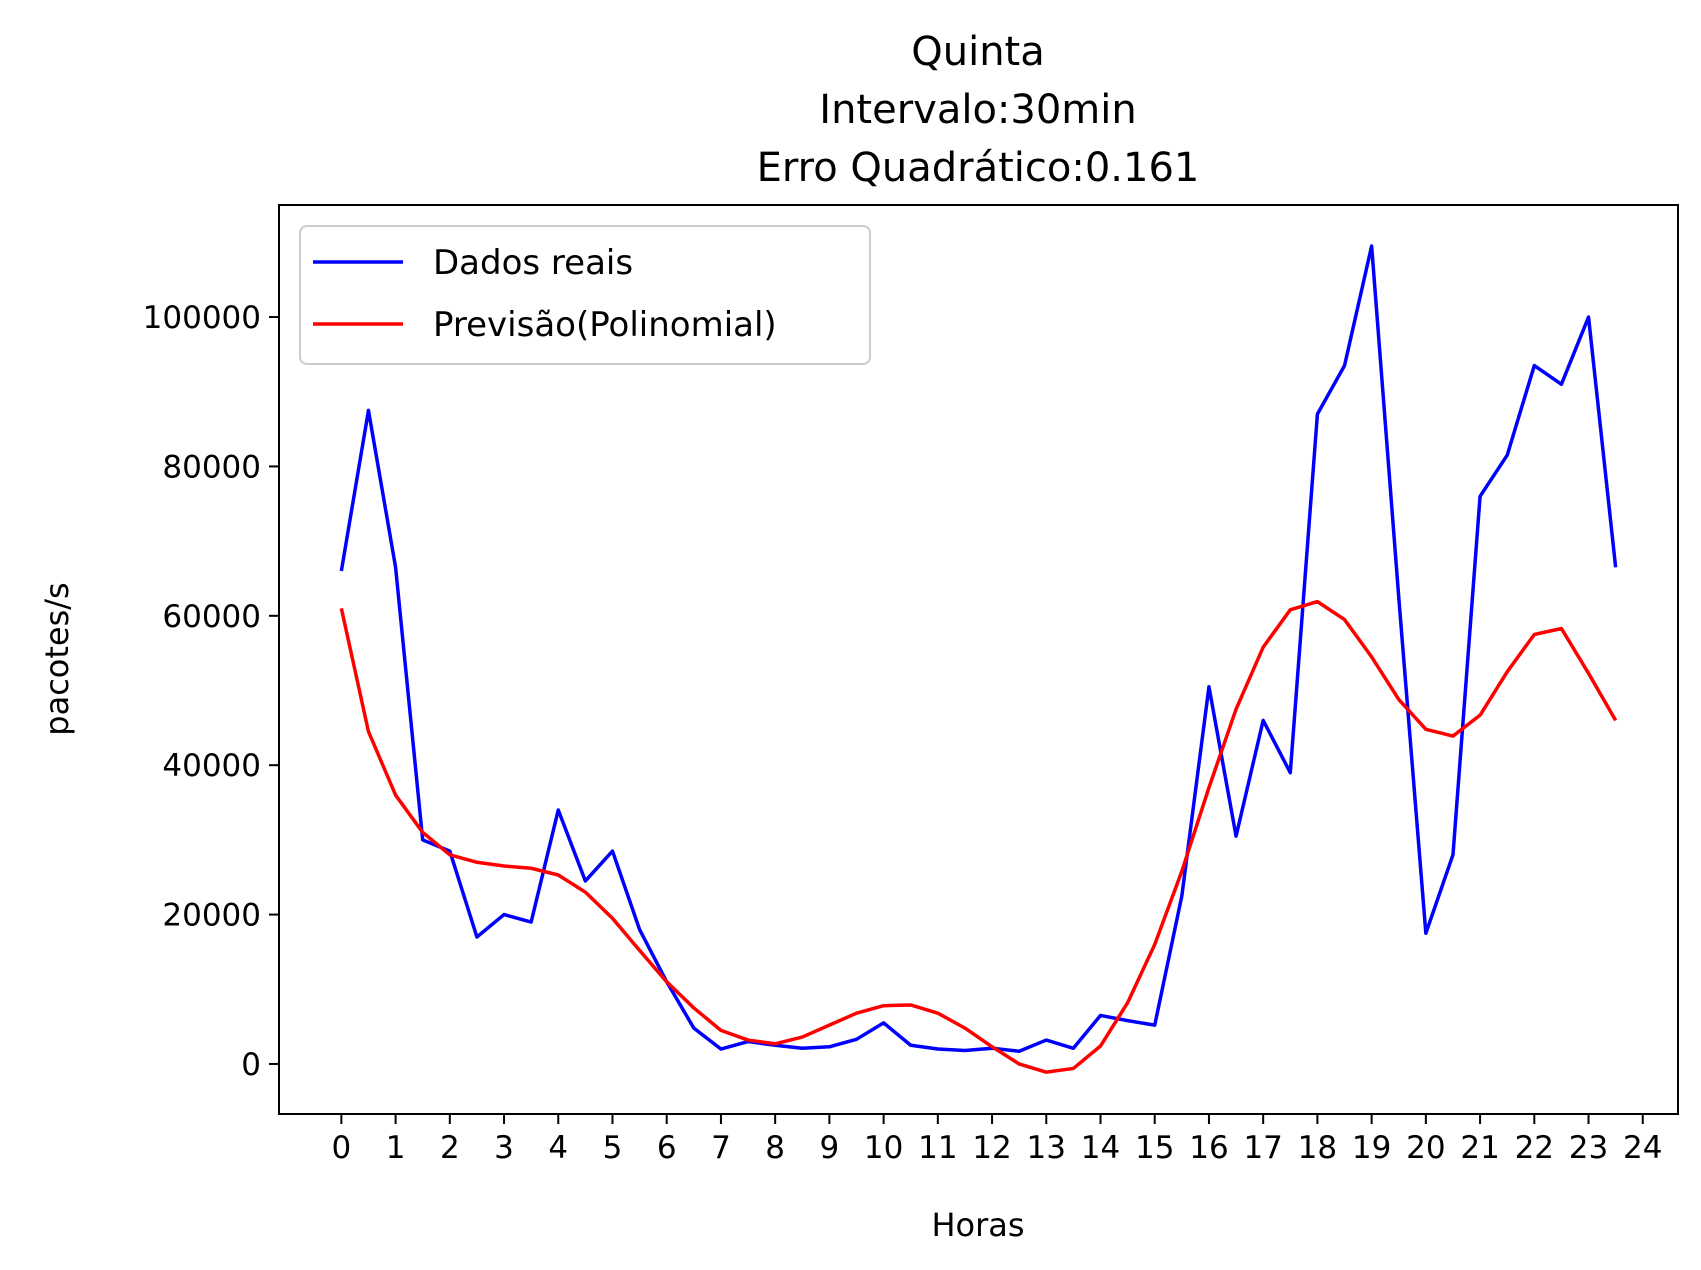 This screenshot has height=1270, width=1701. What do you see at coordinates (211, 467) in the screenshot?
I see `y-tick-label: 80000` at bounding box center [211, 467].